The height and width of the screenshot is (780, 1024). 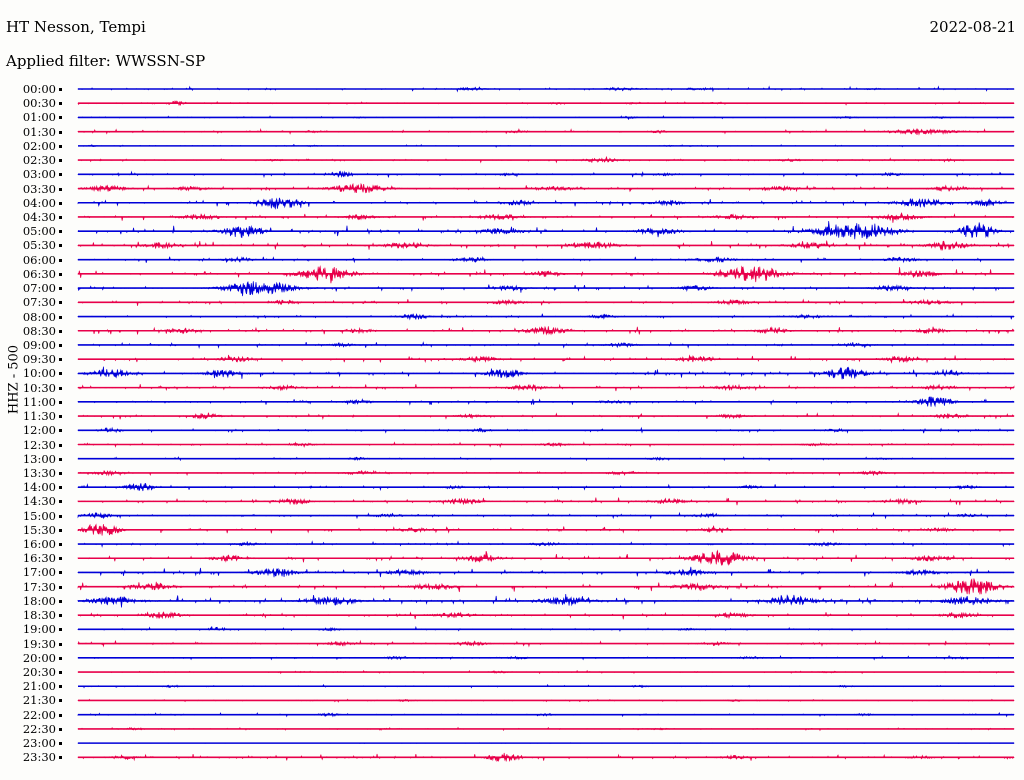 I want to click on row-time-label: 16:30, so click(x=39, y=558).